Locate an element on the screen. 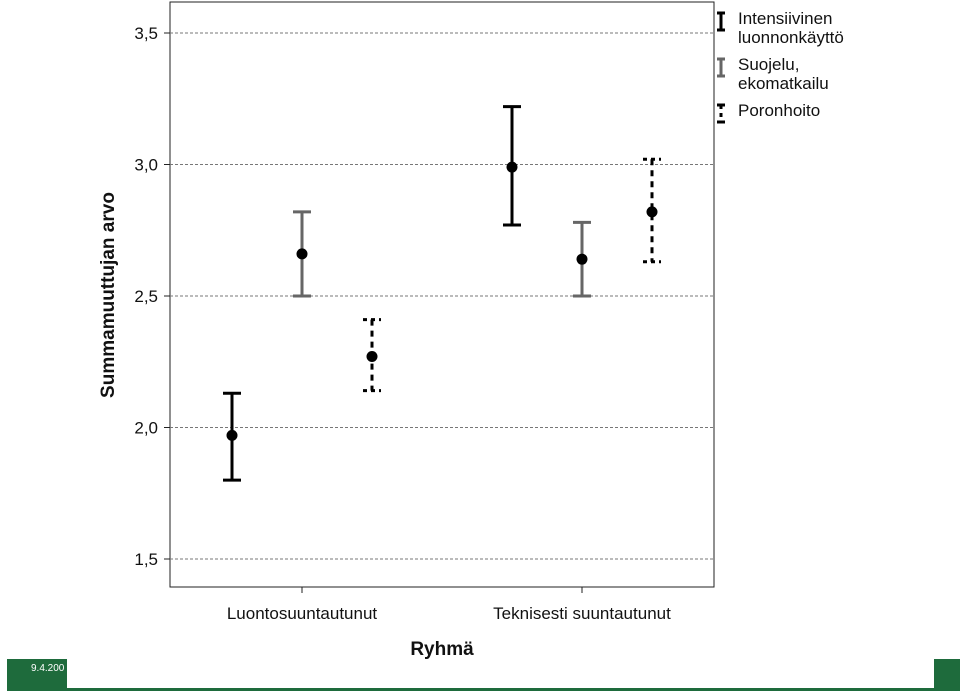 The height and width of the screenshot is (692, 960). y-tick-label: 3,0 is located at coordinates (146, 165).